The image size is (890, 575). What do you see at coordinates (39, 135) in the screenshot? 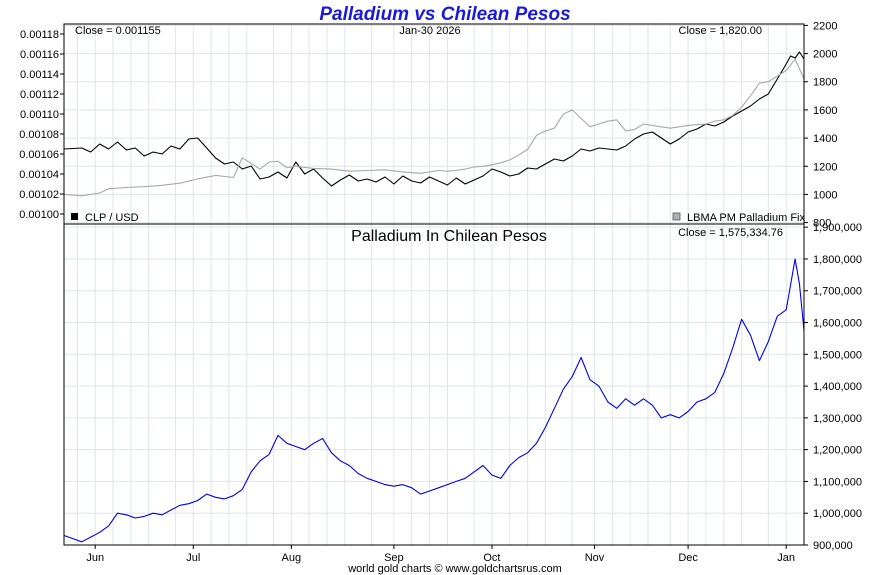
I see `y-left-tick-label: 0.00108` at bounding box center [39, 135].